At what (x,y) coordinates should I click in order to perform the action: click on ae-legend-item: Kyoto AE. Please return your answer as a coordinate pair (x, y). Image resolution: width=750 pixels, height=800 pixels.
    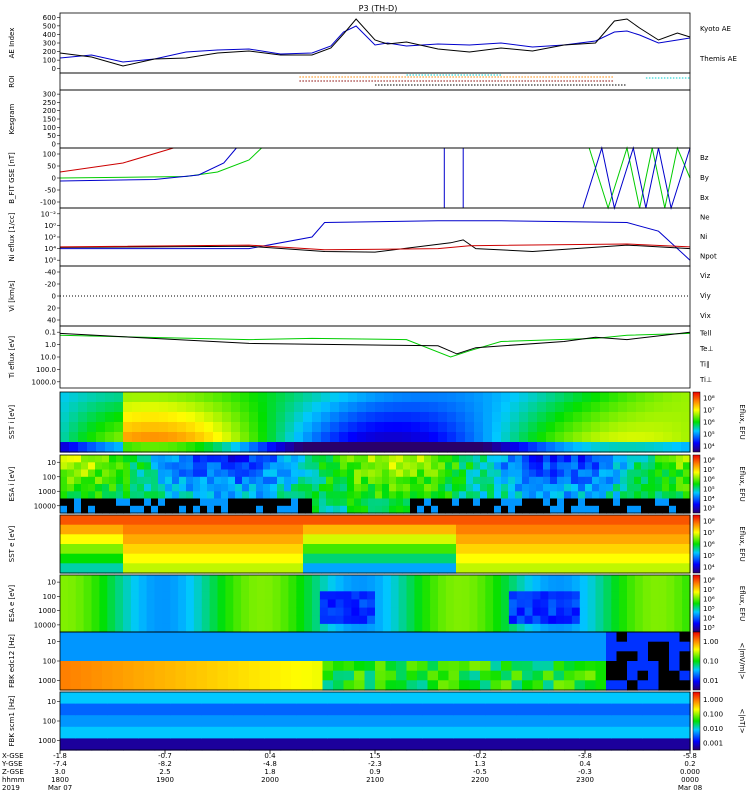
    Looking at the image, I should click on (715, 29).